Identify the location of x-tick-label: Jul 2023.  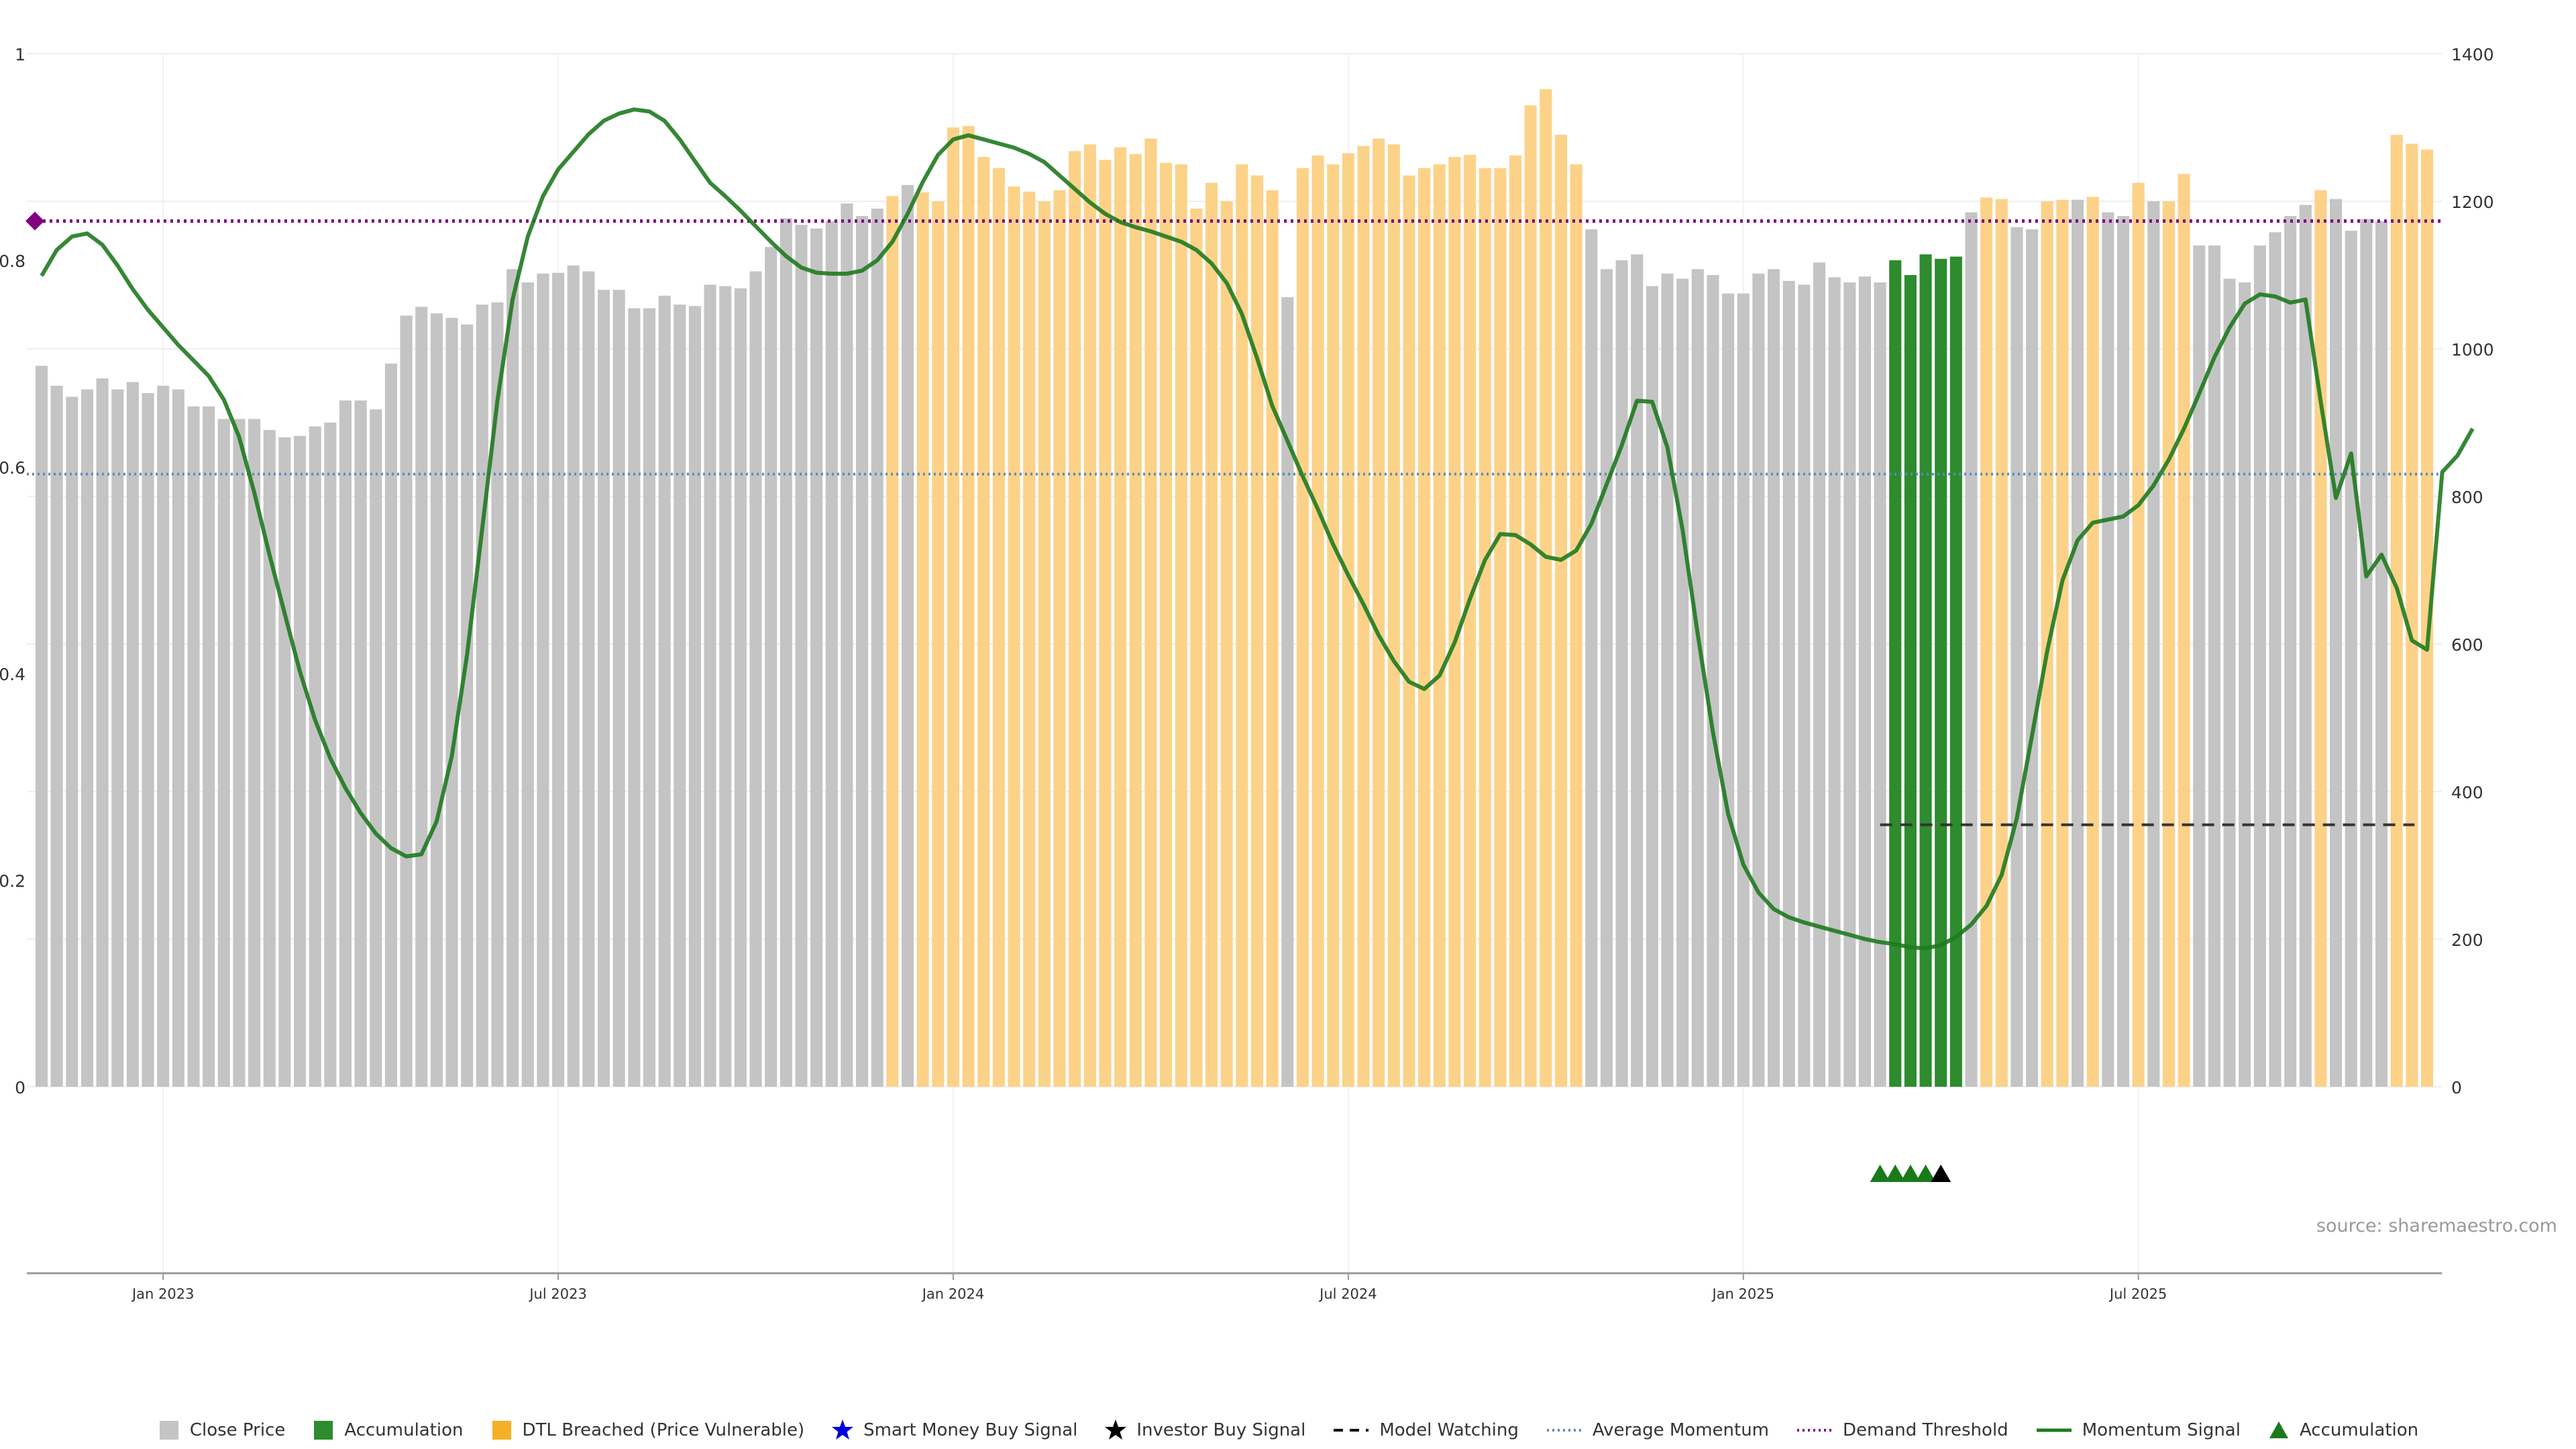
(557, 1294).